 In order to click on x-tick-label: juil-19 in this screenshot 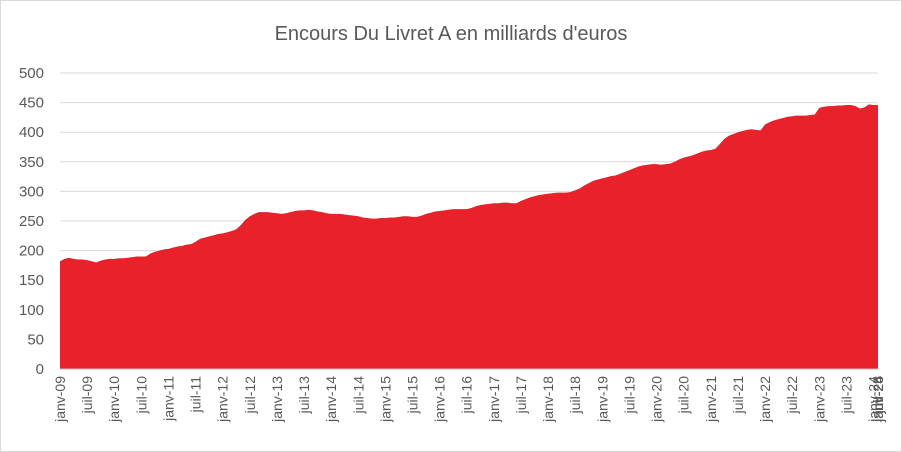, I will do `click(629, 395)`.